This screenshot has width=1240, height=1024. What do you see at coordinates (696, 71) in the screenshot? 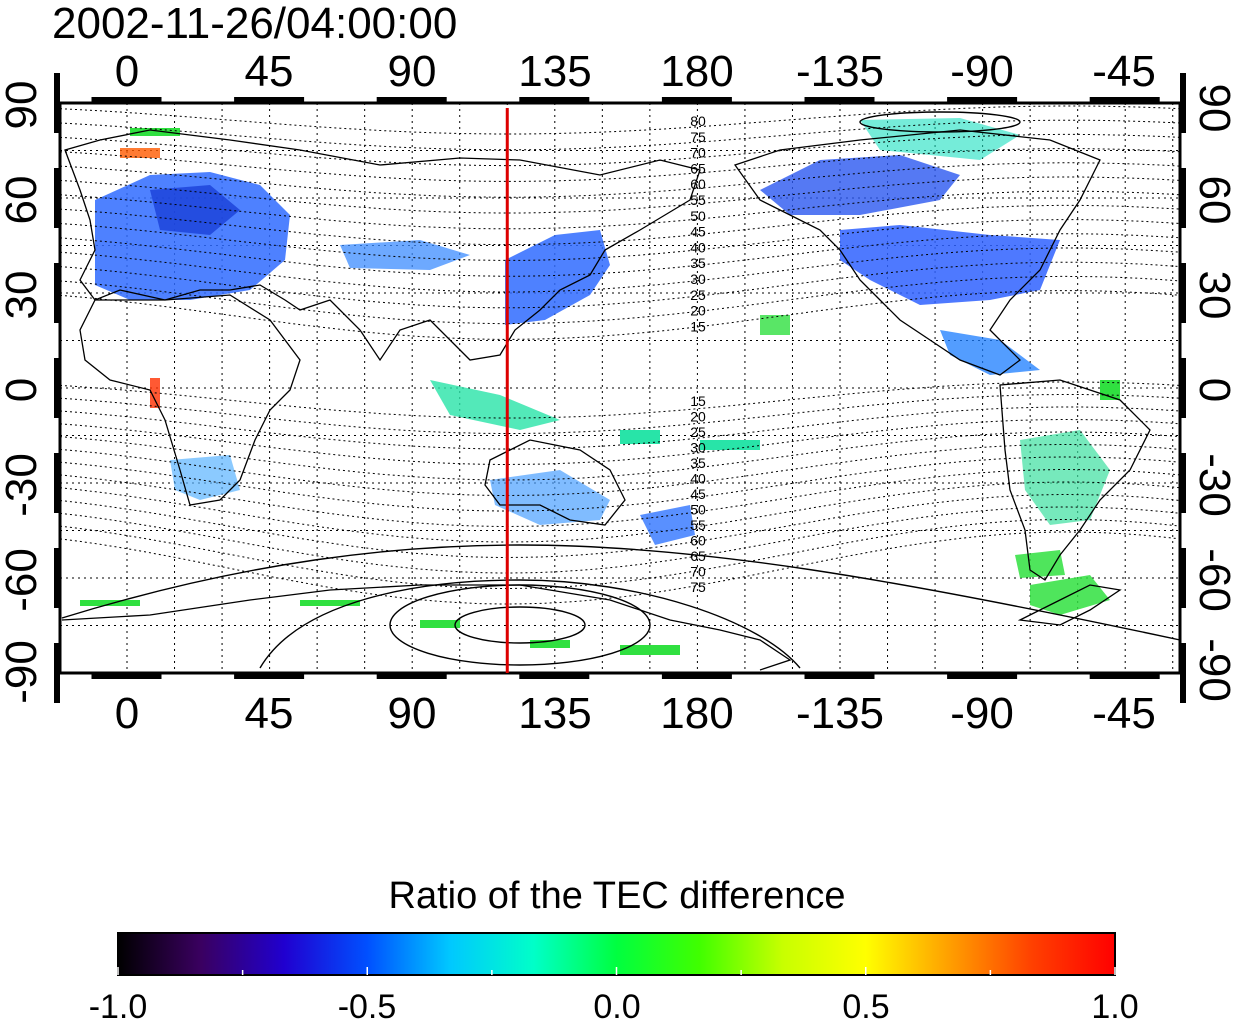
I see `top-lon-label: 180` at bounding box center [696, 71].